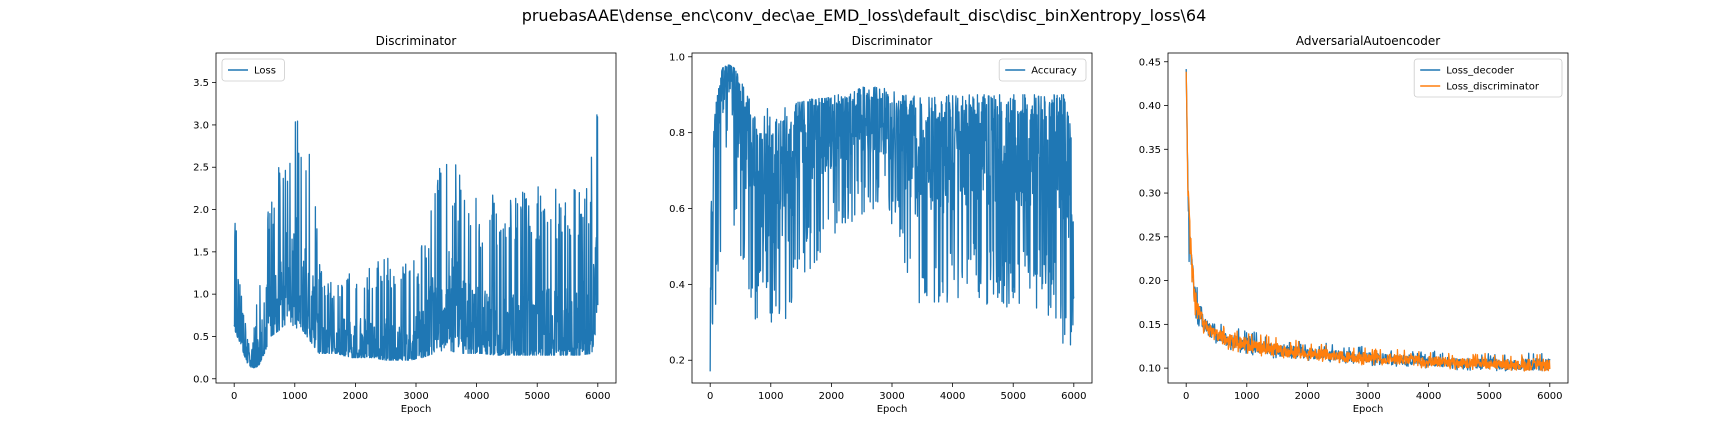  What do you see at coordinates (201, 252) in the screenshot?
I see `y-tick-label: 1.5` at bounding box center [201, 252].